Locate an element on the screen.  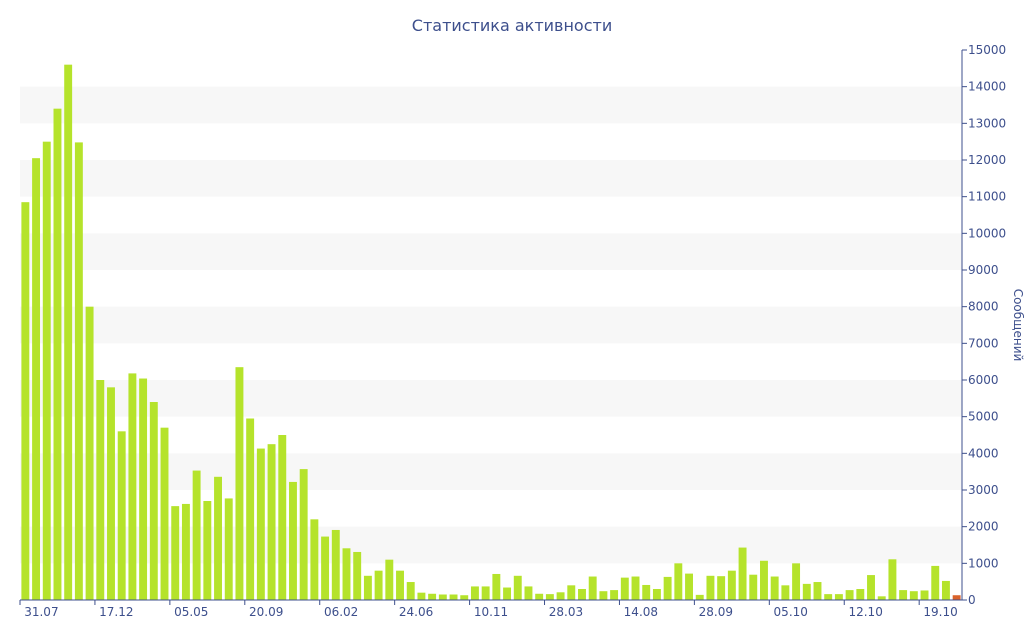
y-axis-label: Сообщений is located at coordinates (1017, 325).